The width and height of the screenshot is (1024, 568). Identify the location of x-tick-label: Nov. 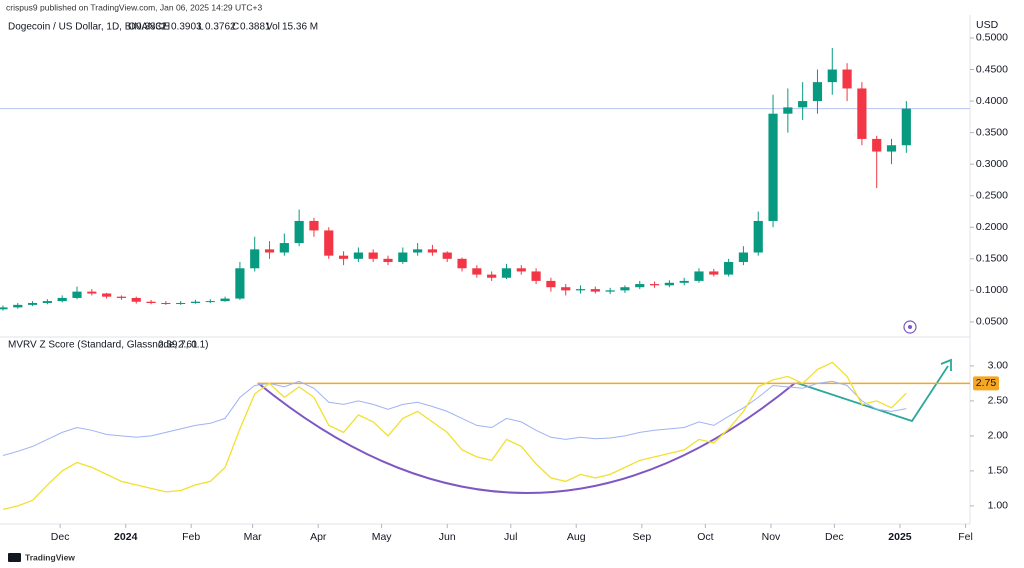
(771, 537).